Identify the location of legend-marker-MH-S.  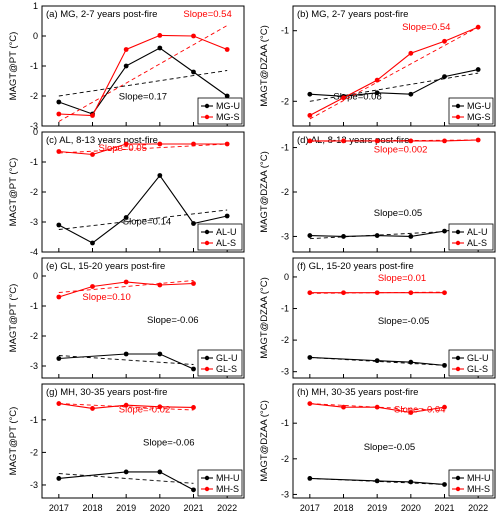
(207, 489).